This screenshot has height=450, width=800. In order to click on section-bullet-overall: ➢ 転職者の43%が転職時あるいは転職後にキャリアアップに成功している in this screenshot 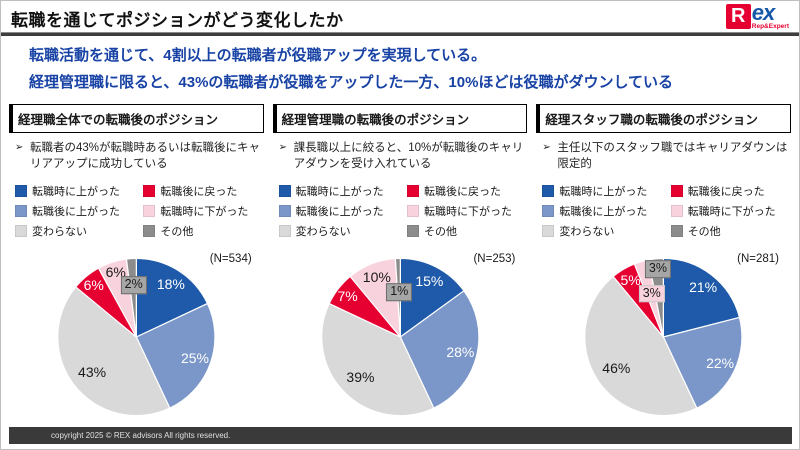, I will do `click(139, 156)`.